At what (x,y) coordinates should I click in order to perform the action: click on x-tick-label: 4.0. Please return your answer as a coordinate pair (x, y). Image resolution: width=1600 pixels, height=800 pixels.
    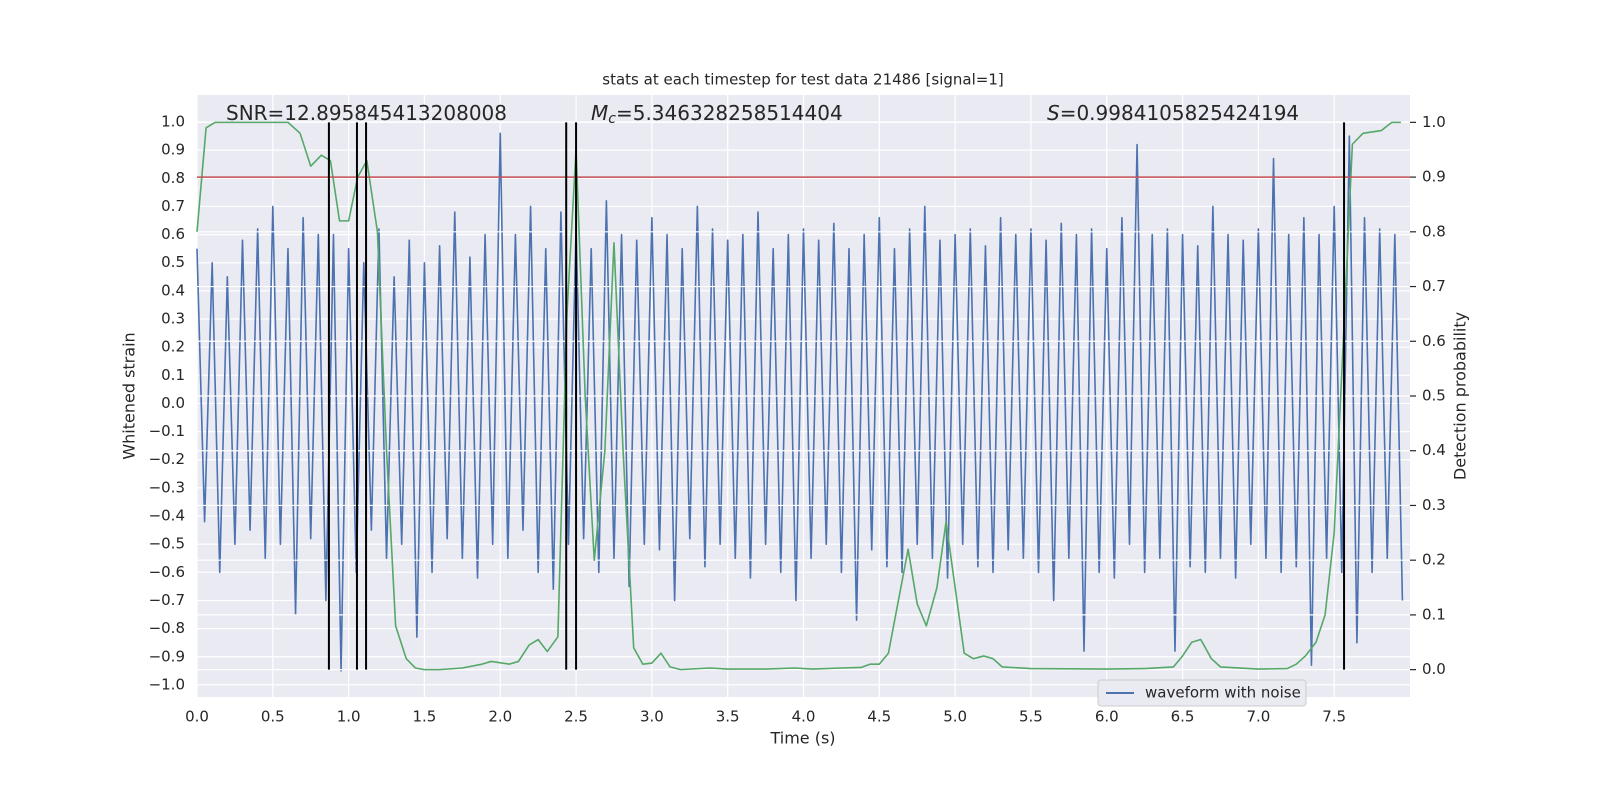
    Looking at the image, I should click on (804, 717).